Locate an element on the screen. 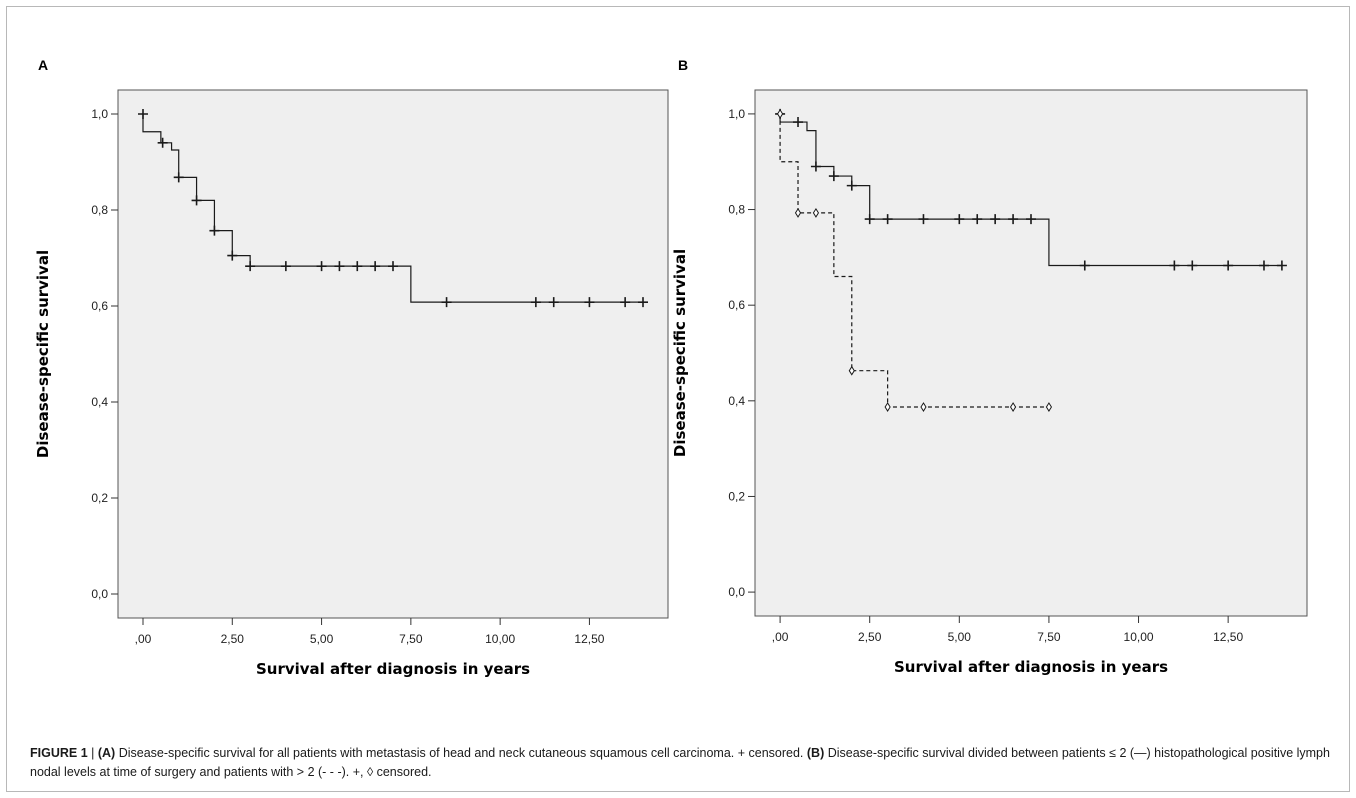 This screenshot has width=1356, height=798. panel-a-y-tick-label: 0,8 is located at coordinates (99, 210).